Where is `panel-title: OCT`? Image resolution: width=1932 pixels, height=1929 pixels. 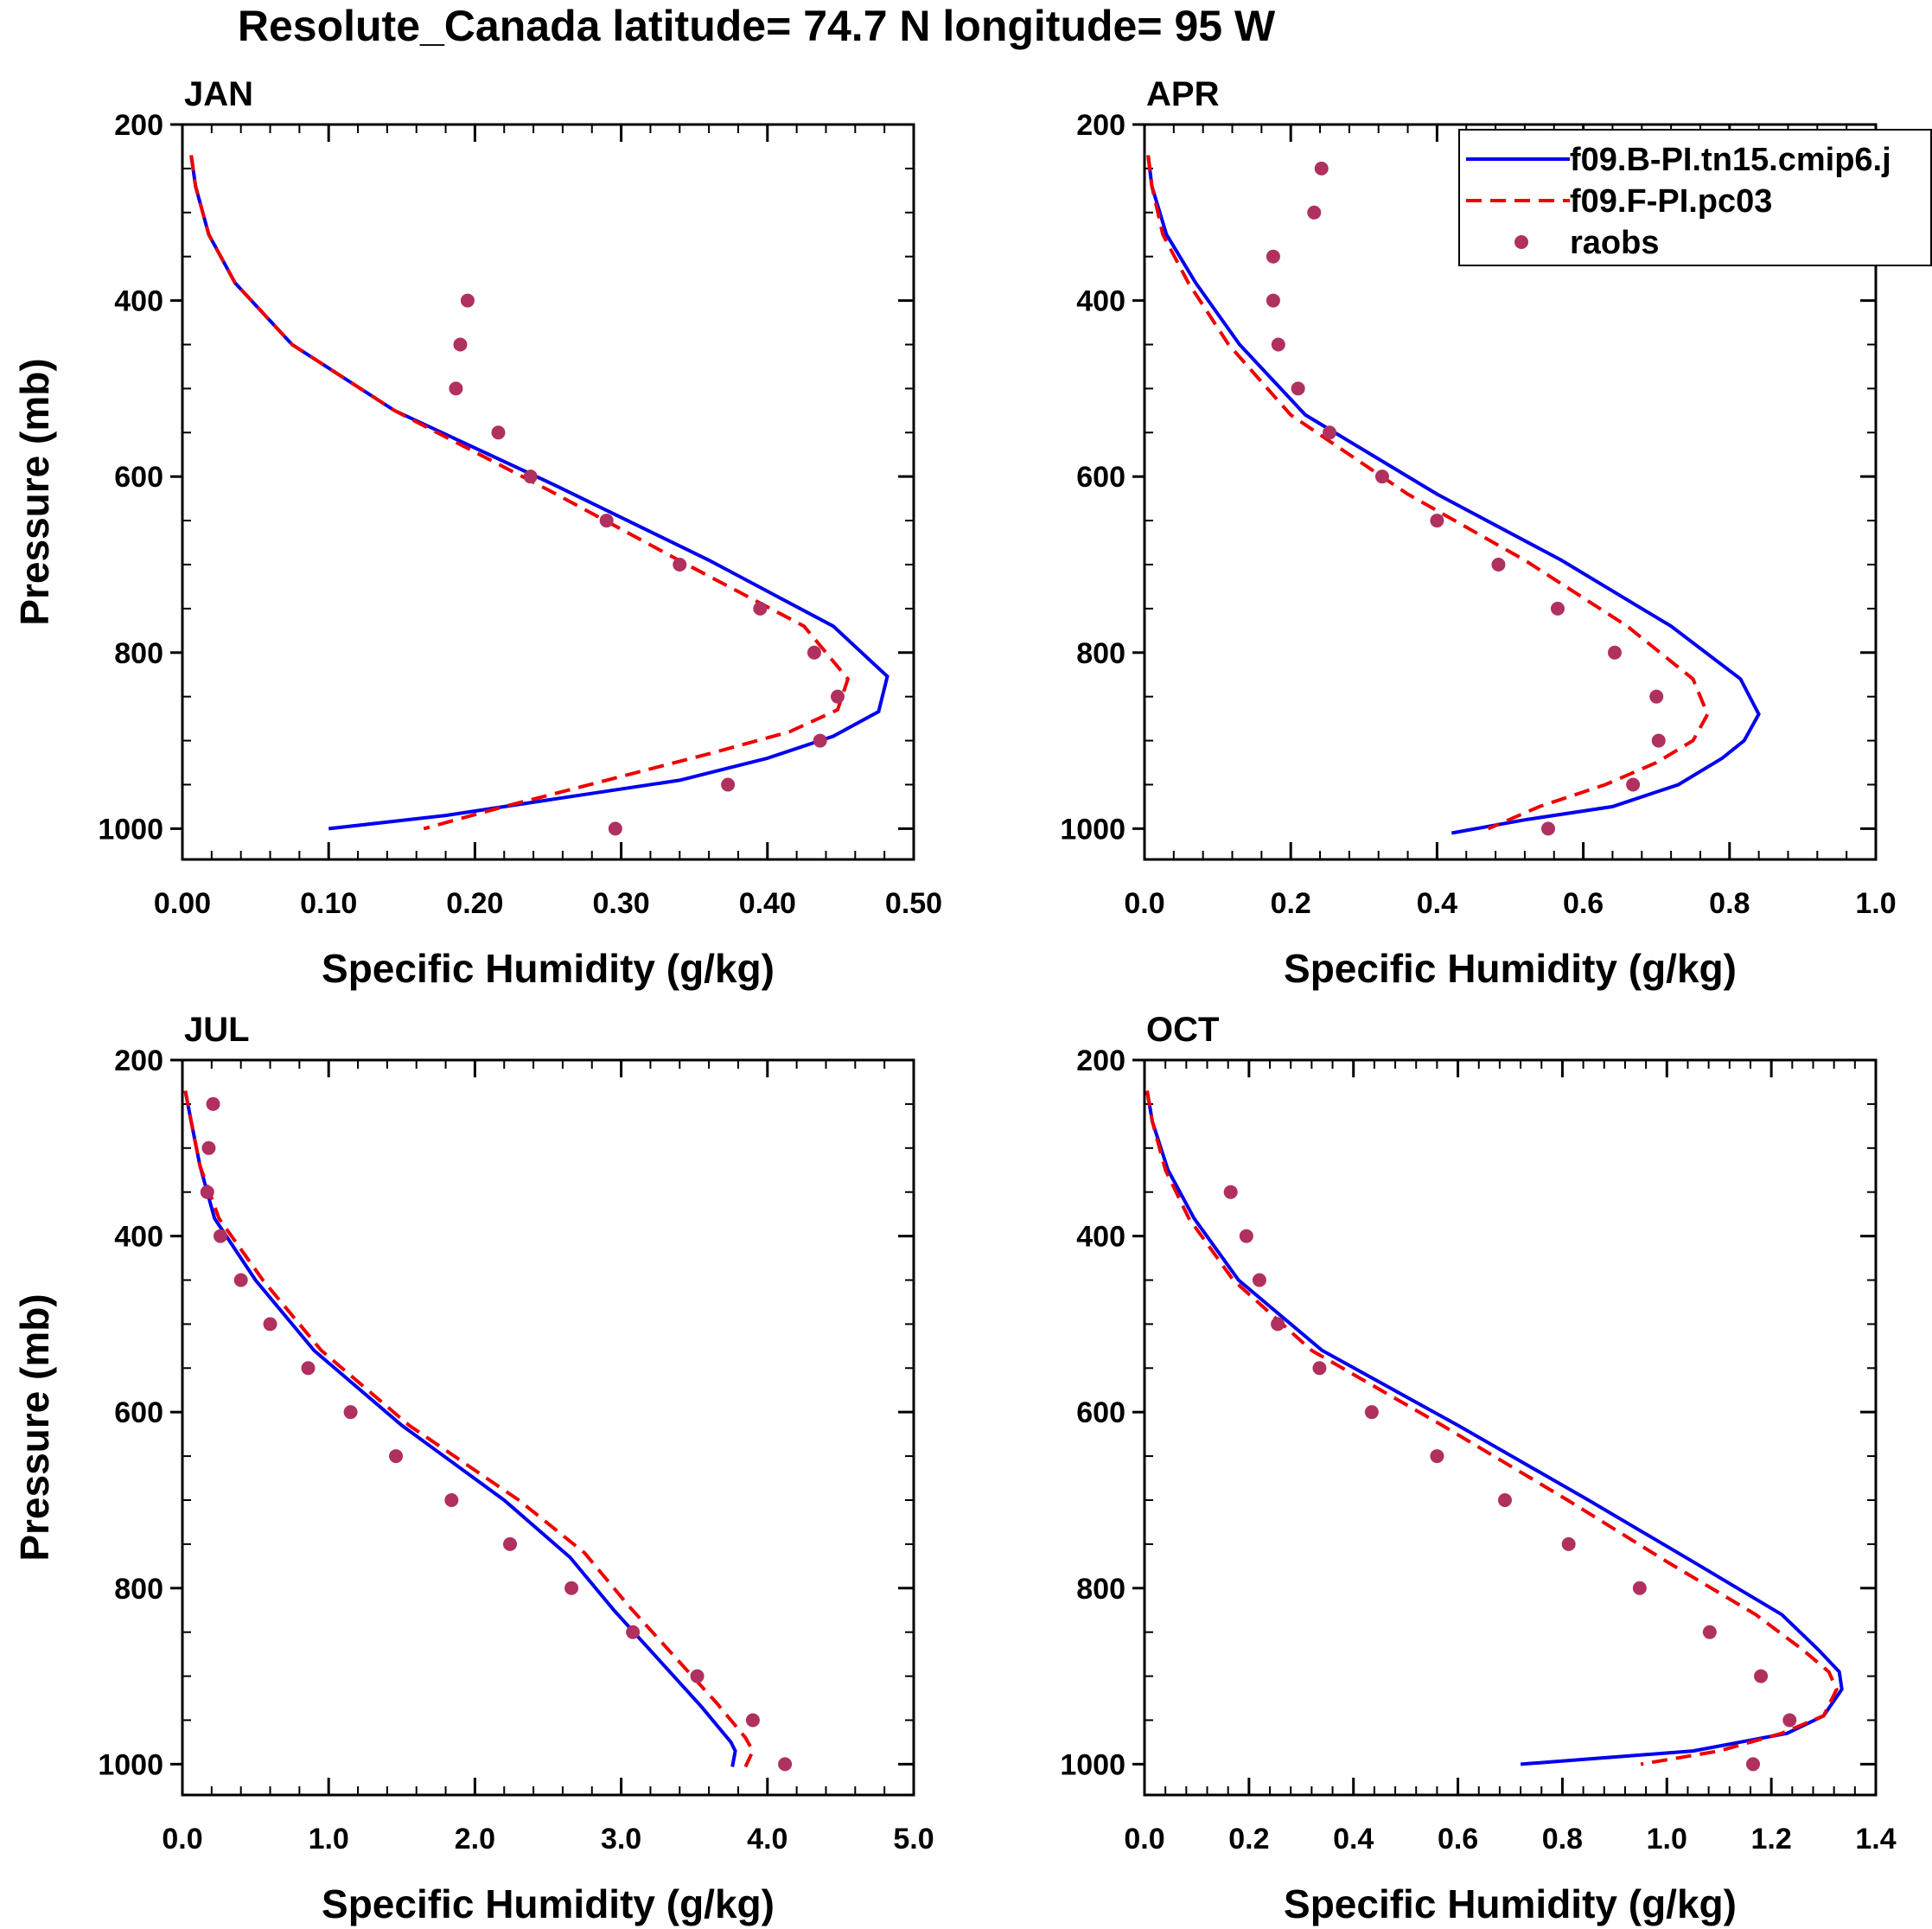 panel-title: OCT is located at coordinates (1182, 1030).